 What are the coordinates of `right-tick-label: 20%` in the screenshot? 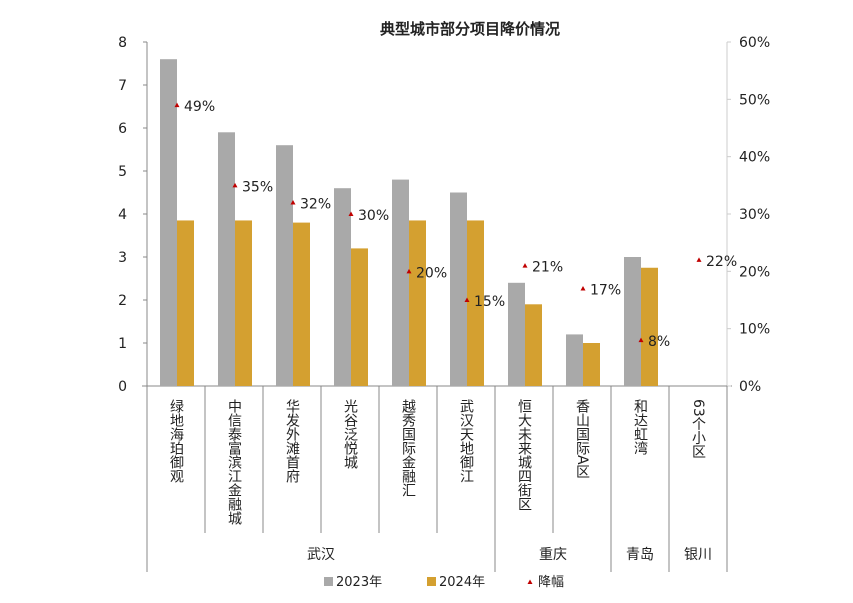 It's located at (754, 272).